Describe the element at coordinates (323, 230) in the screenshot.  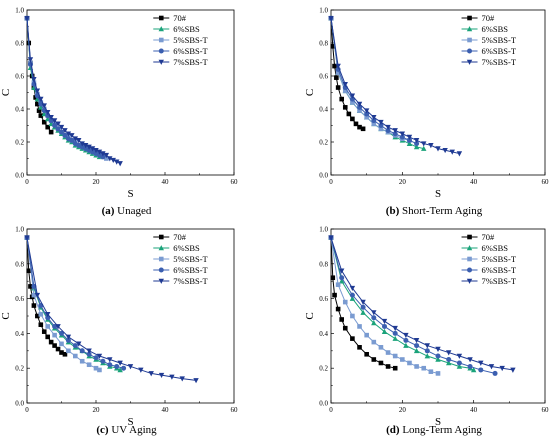
I see `y-tick-label: 1.0` at that location.